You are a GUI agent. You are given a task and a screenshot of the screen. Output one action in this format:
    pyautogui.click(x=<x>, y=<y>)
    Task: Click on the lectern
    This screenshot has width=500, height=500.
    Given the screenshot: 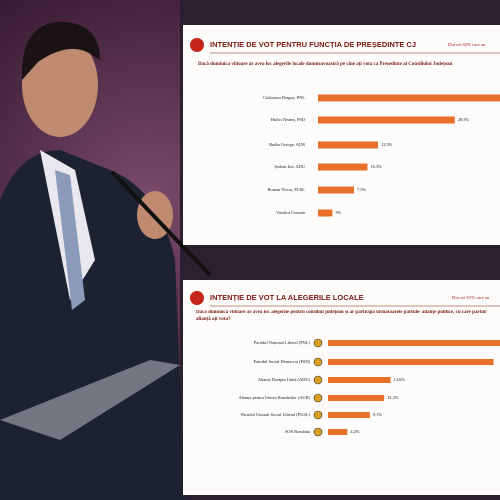 What is the action you would take?
    pyautogui.click(x=90, y=400)
    